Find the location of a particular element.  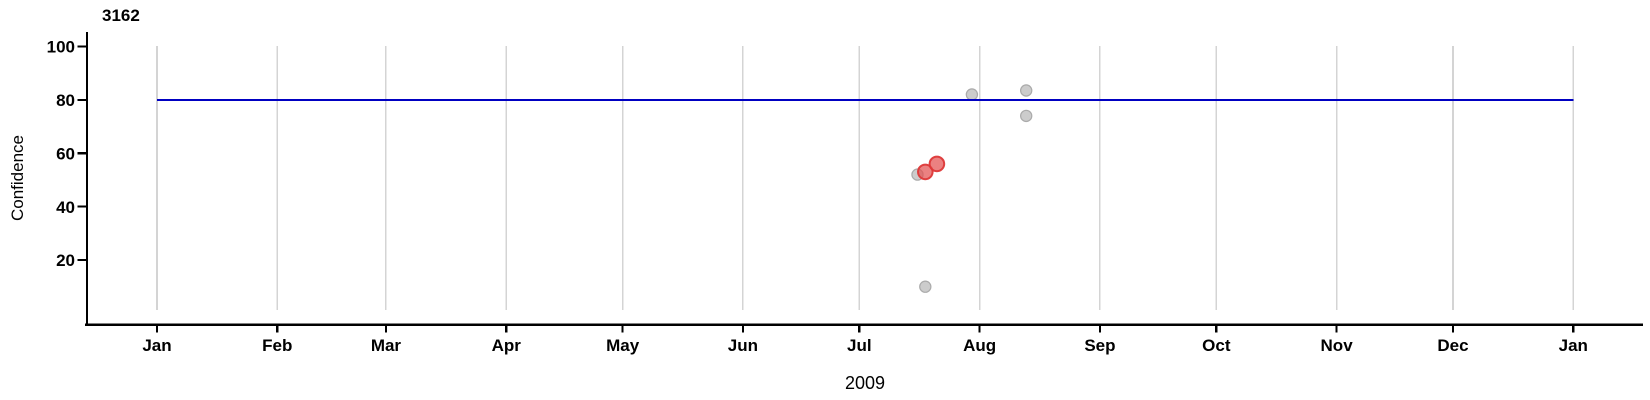

x-tick-label: Nov is located at coordinates (1337, 345).